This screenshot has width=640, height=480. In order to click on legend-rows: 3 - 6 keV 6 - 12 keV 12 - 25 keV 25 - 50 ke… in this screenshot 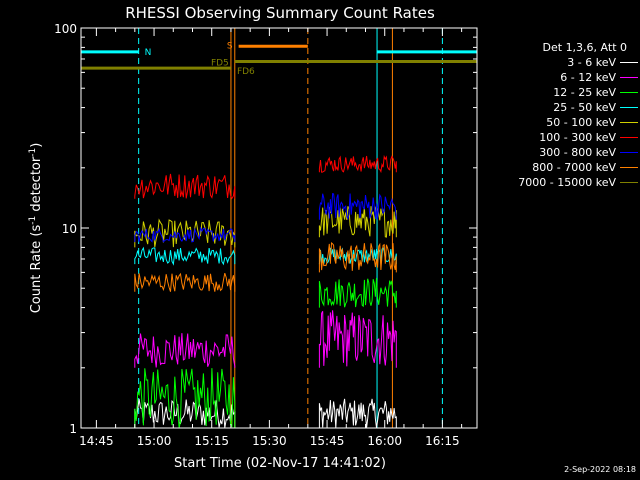, I will do `click(558, 122)`.